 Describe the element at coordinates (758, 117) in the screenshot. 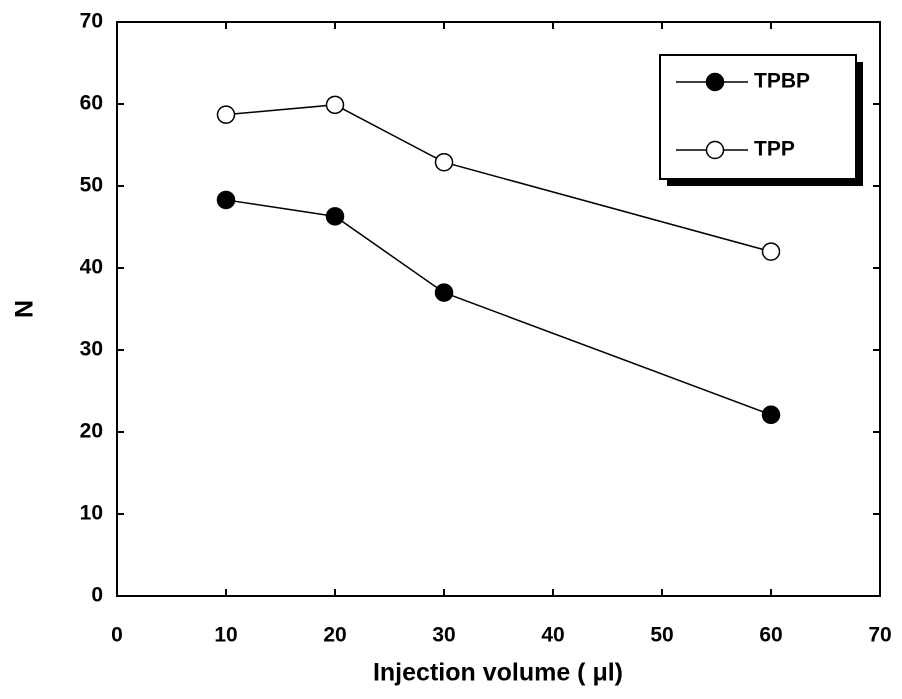

I see `legend-box` at that location.